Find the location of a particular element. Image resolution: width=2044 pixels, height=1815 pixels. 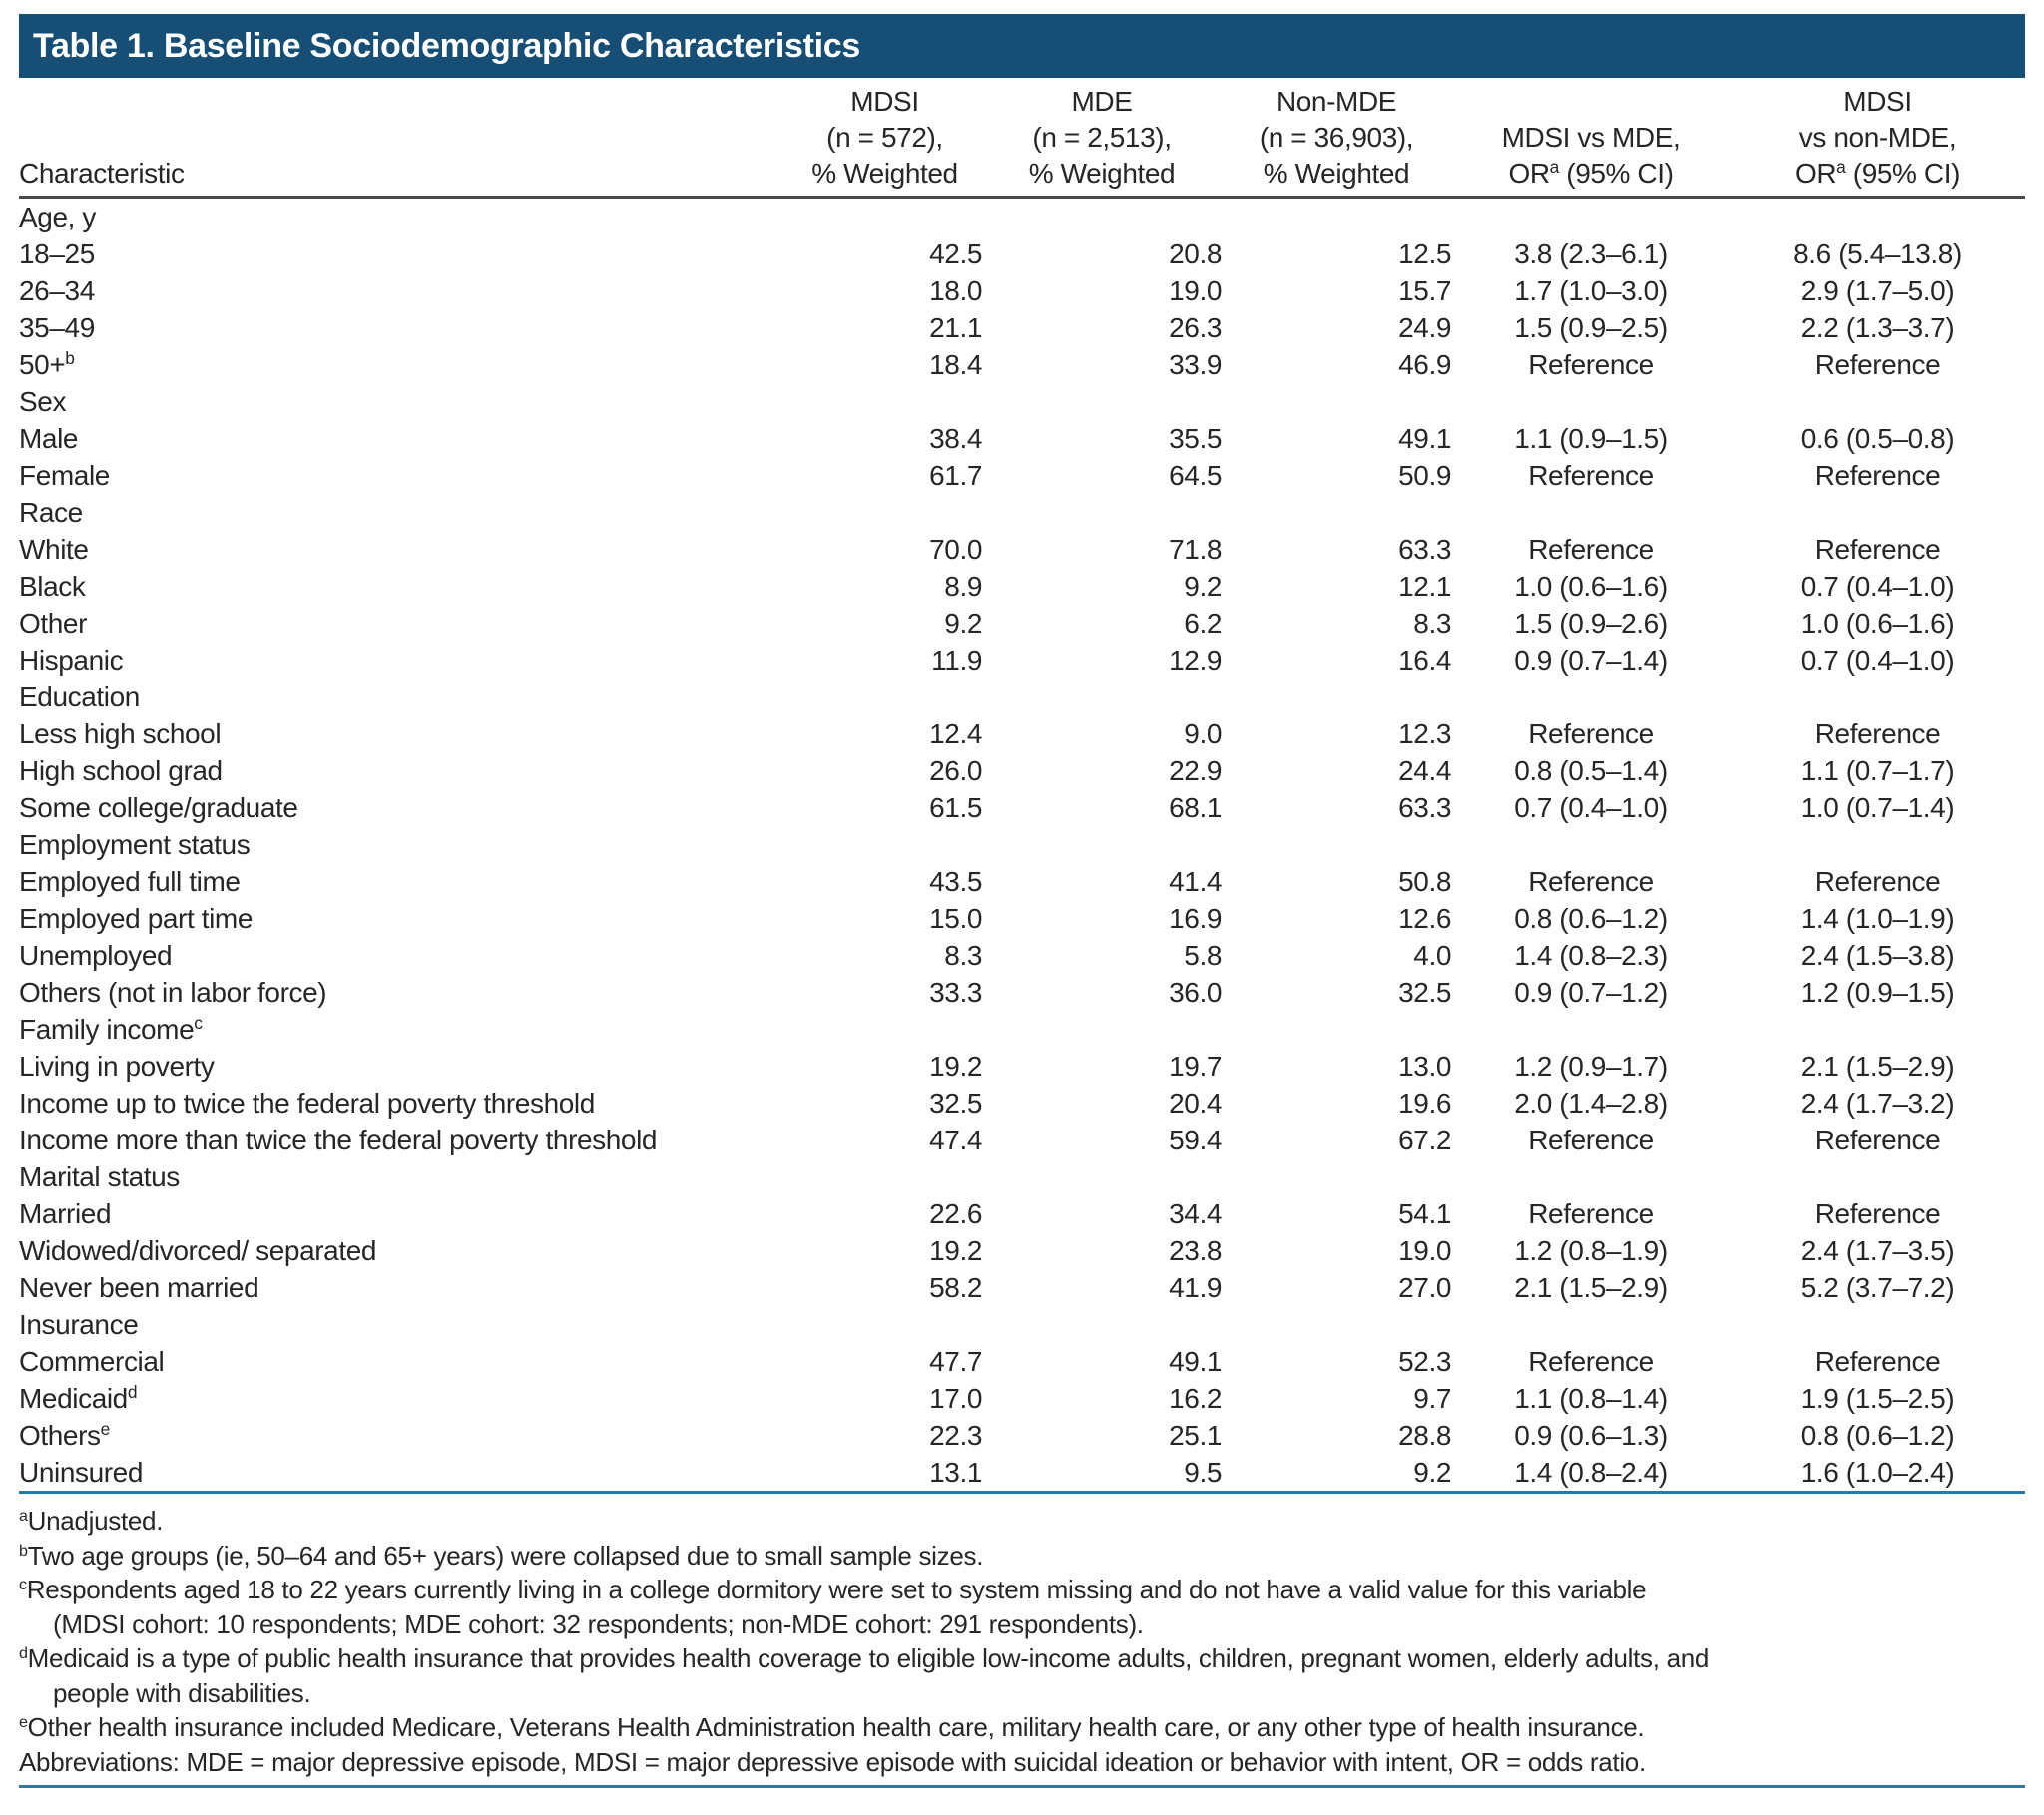

weighted-percent-cell: 63.3 is located at coordinates (1424, 549).